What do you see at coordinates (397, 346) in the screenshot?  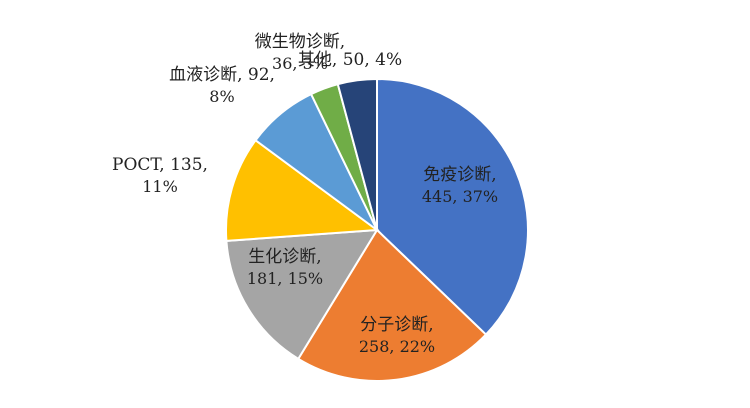 I see `slice-label-line: 258, 22%` at bounding box center [397, 346].